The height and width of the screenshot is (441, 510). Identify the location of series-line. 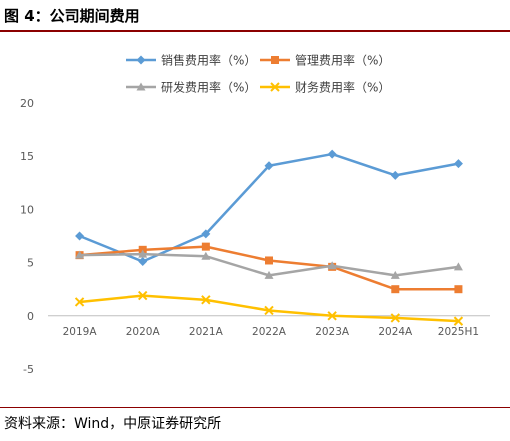
(269, 308).